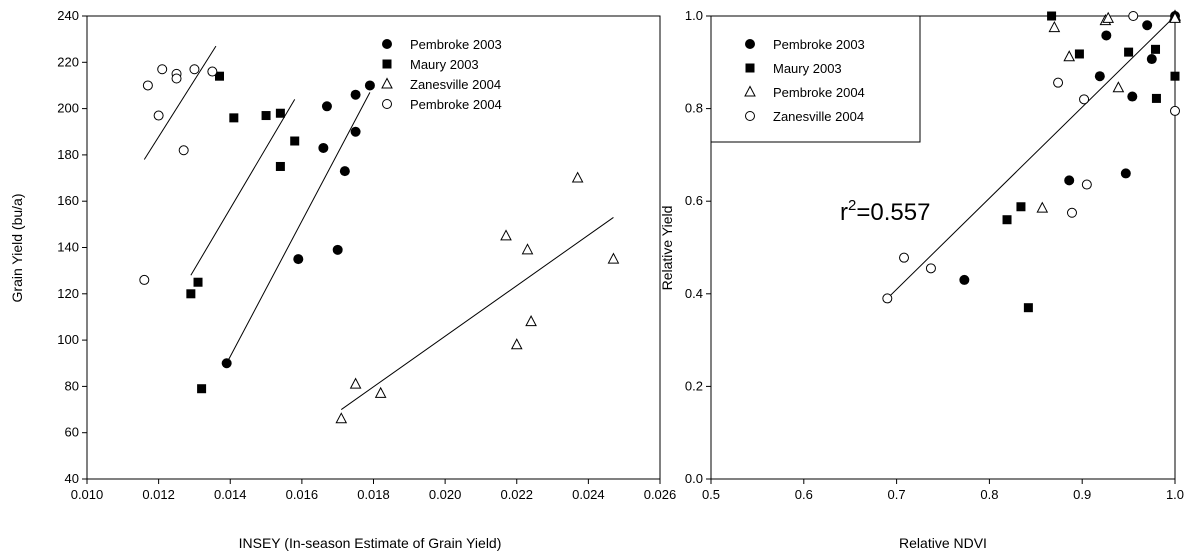 The height and width of the screenshot is (556, 1189). Describe the element at coordinates (72, 432) in the screenshot. I see `y-tick-label: 60` at that location.